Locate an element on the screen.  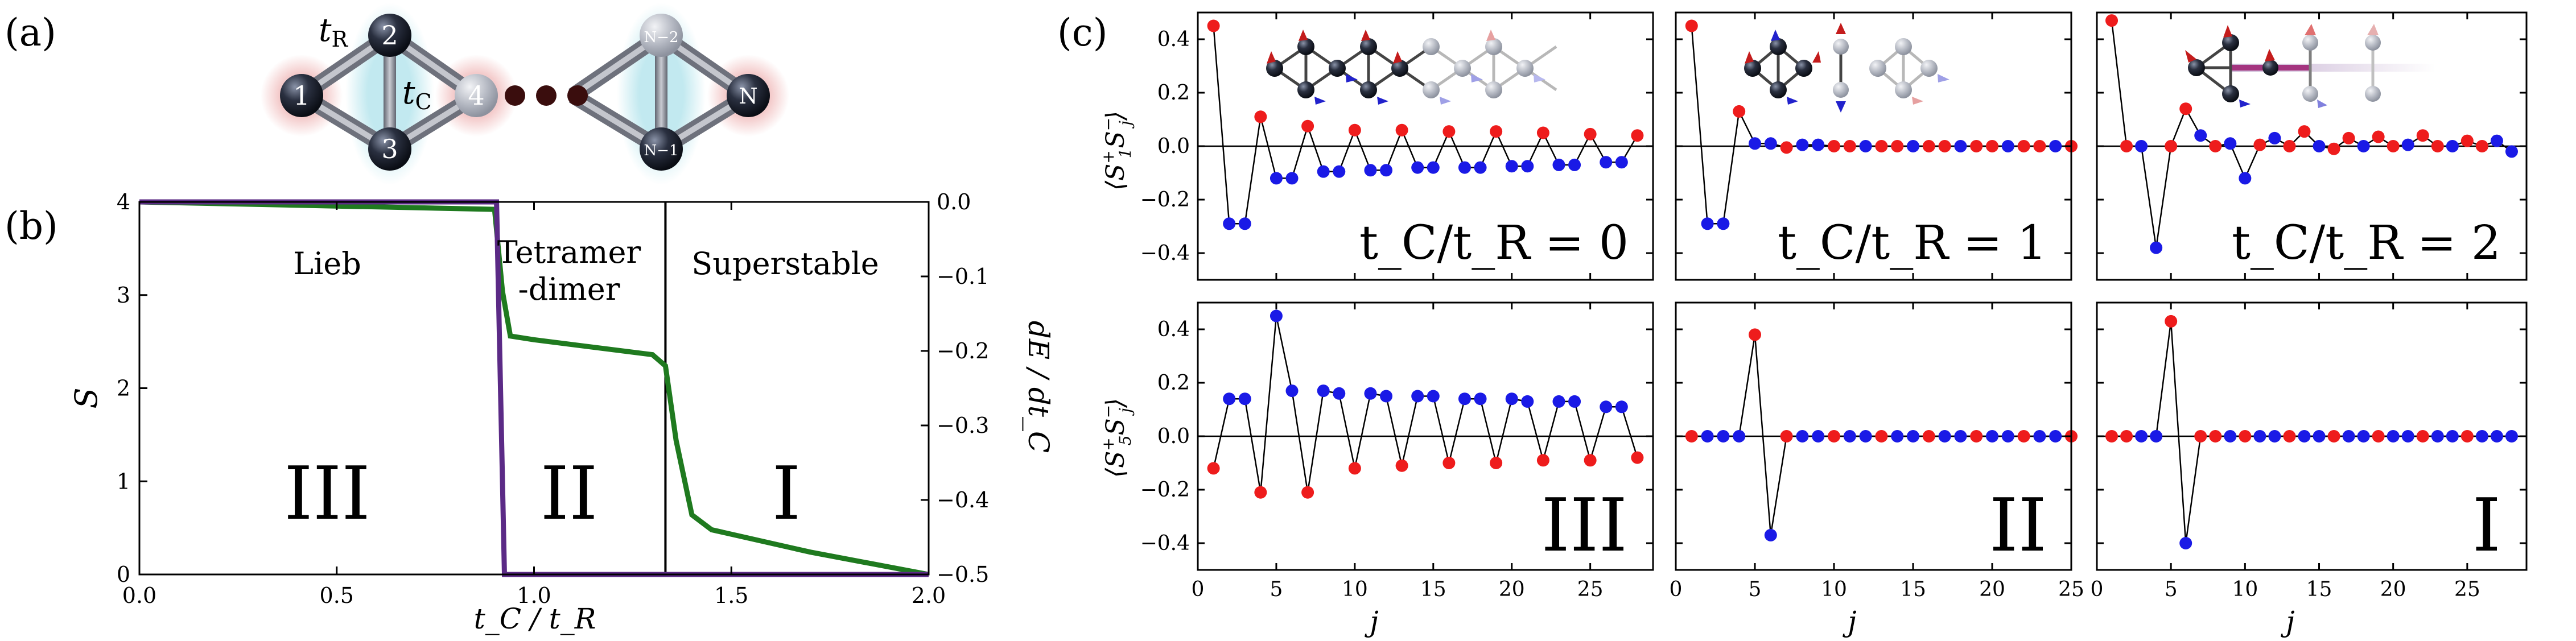
corr-subplot-r1c1: 0.4 0.2 0.0 −0.2 −0.4 is located at coordinates (1397, 146).